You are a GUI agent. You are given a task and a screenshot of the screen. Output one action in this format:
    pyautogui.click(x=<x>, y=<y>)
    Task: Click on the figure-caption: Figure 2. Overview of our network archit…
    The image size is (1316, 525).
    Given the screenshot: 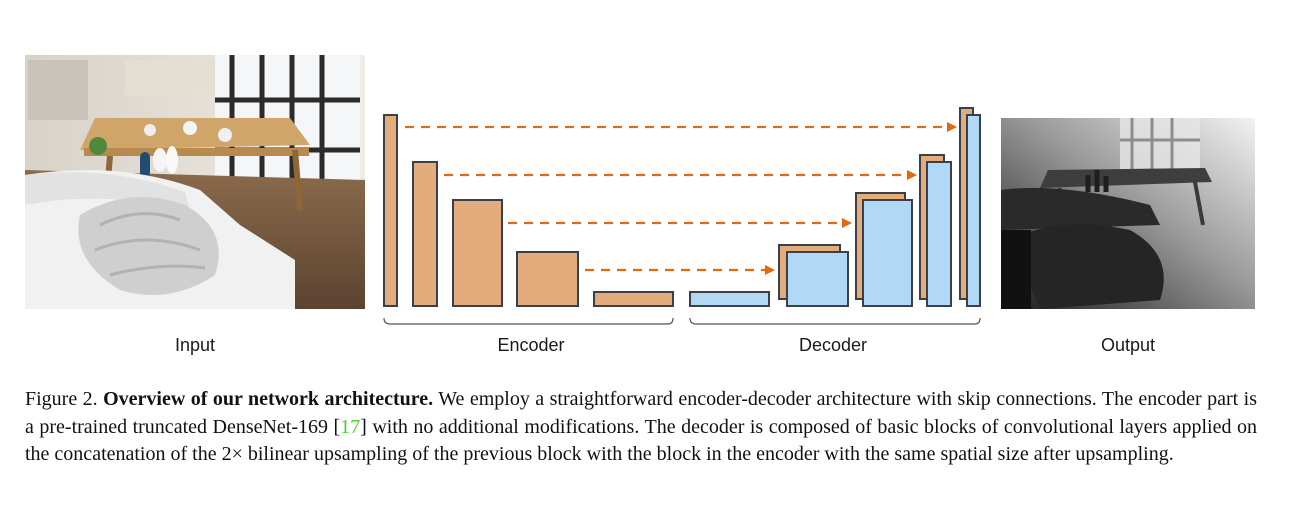 What is the action you would take?
    pyautogui.click(x=641, y=427)
    